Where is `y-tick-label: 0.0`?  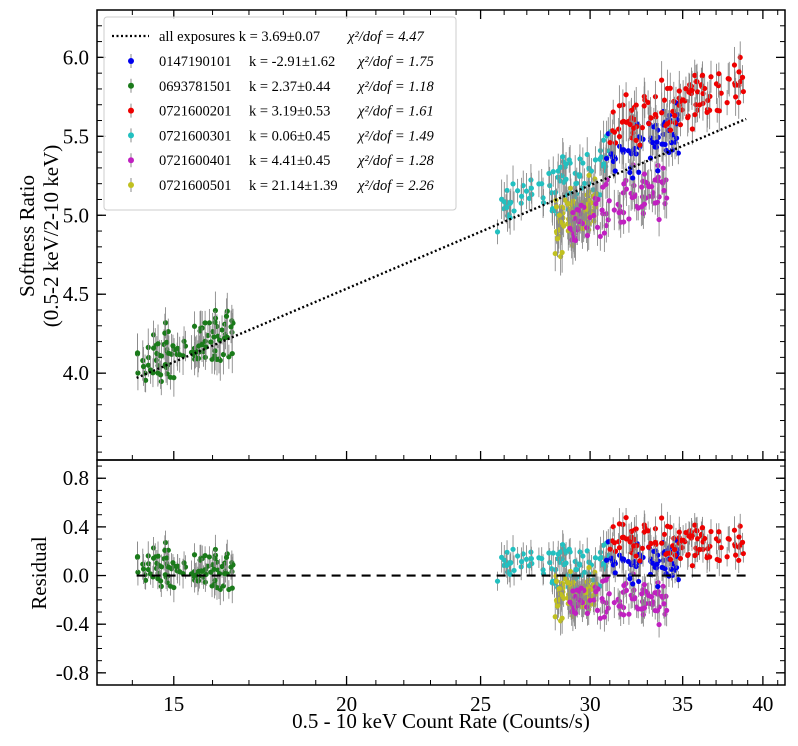 y-tick-label: 0.0 is located at coordinates (76, 576).